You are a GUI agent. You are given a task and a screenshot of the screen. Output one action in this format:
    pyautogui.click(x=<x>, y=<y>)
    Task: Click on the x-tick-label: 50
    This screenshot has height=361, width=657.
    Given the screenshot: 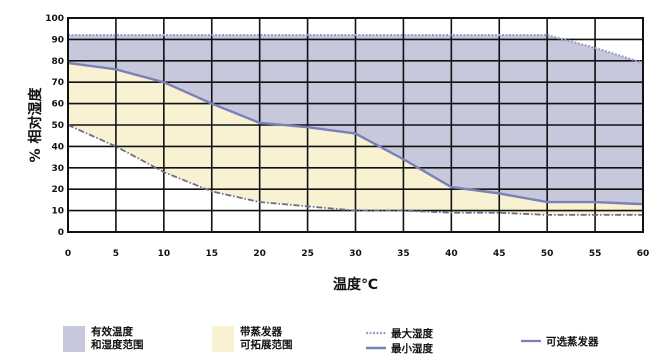 What is the action you would take?
    pyautogui.click(x=547, y=254)
    